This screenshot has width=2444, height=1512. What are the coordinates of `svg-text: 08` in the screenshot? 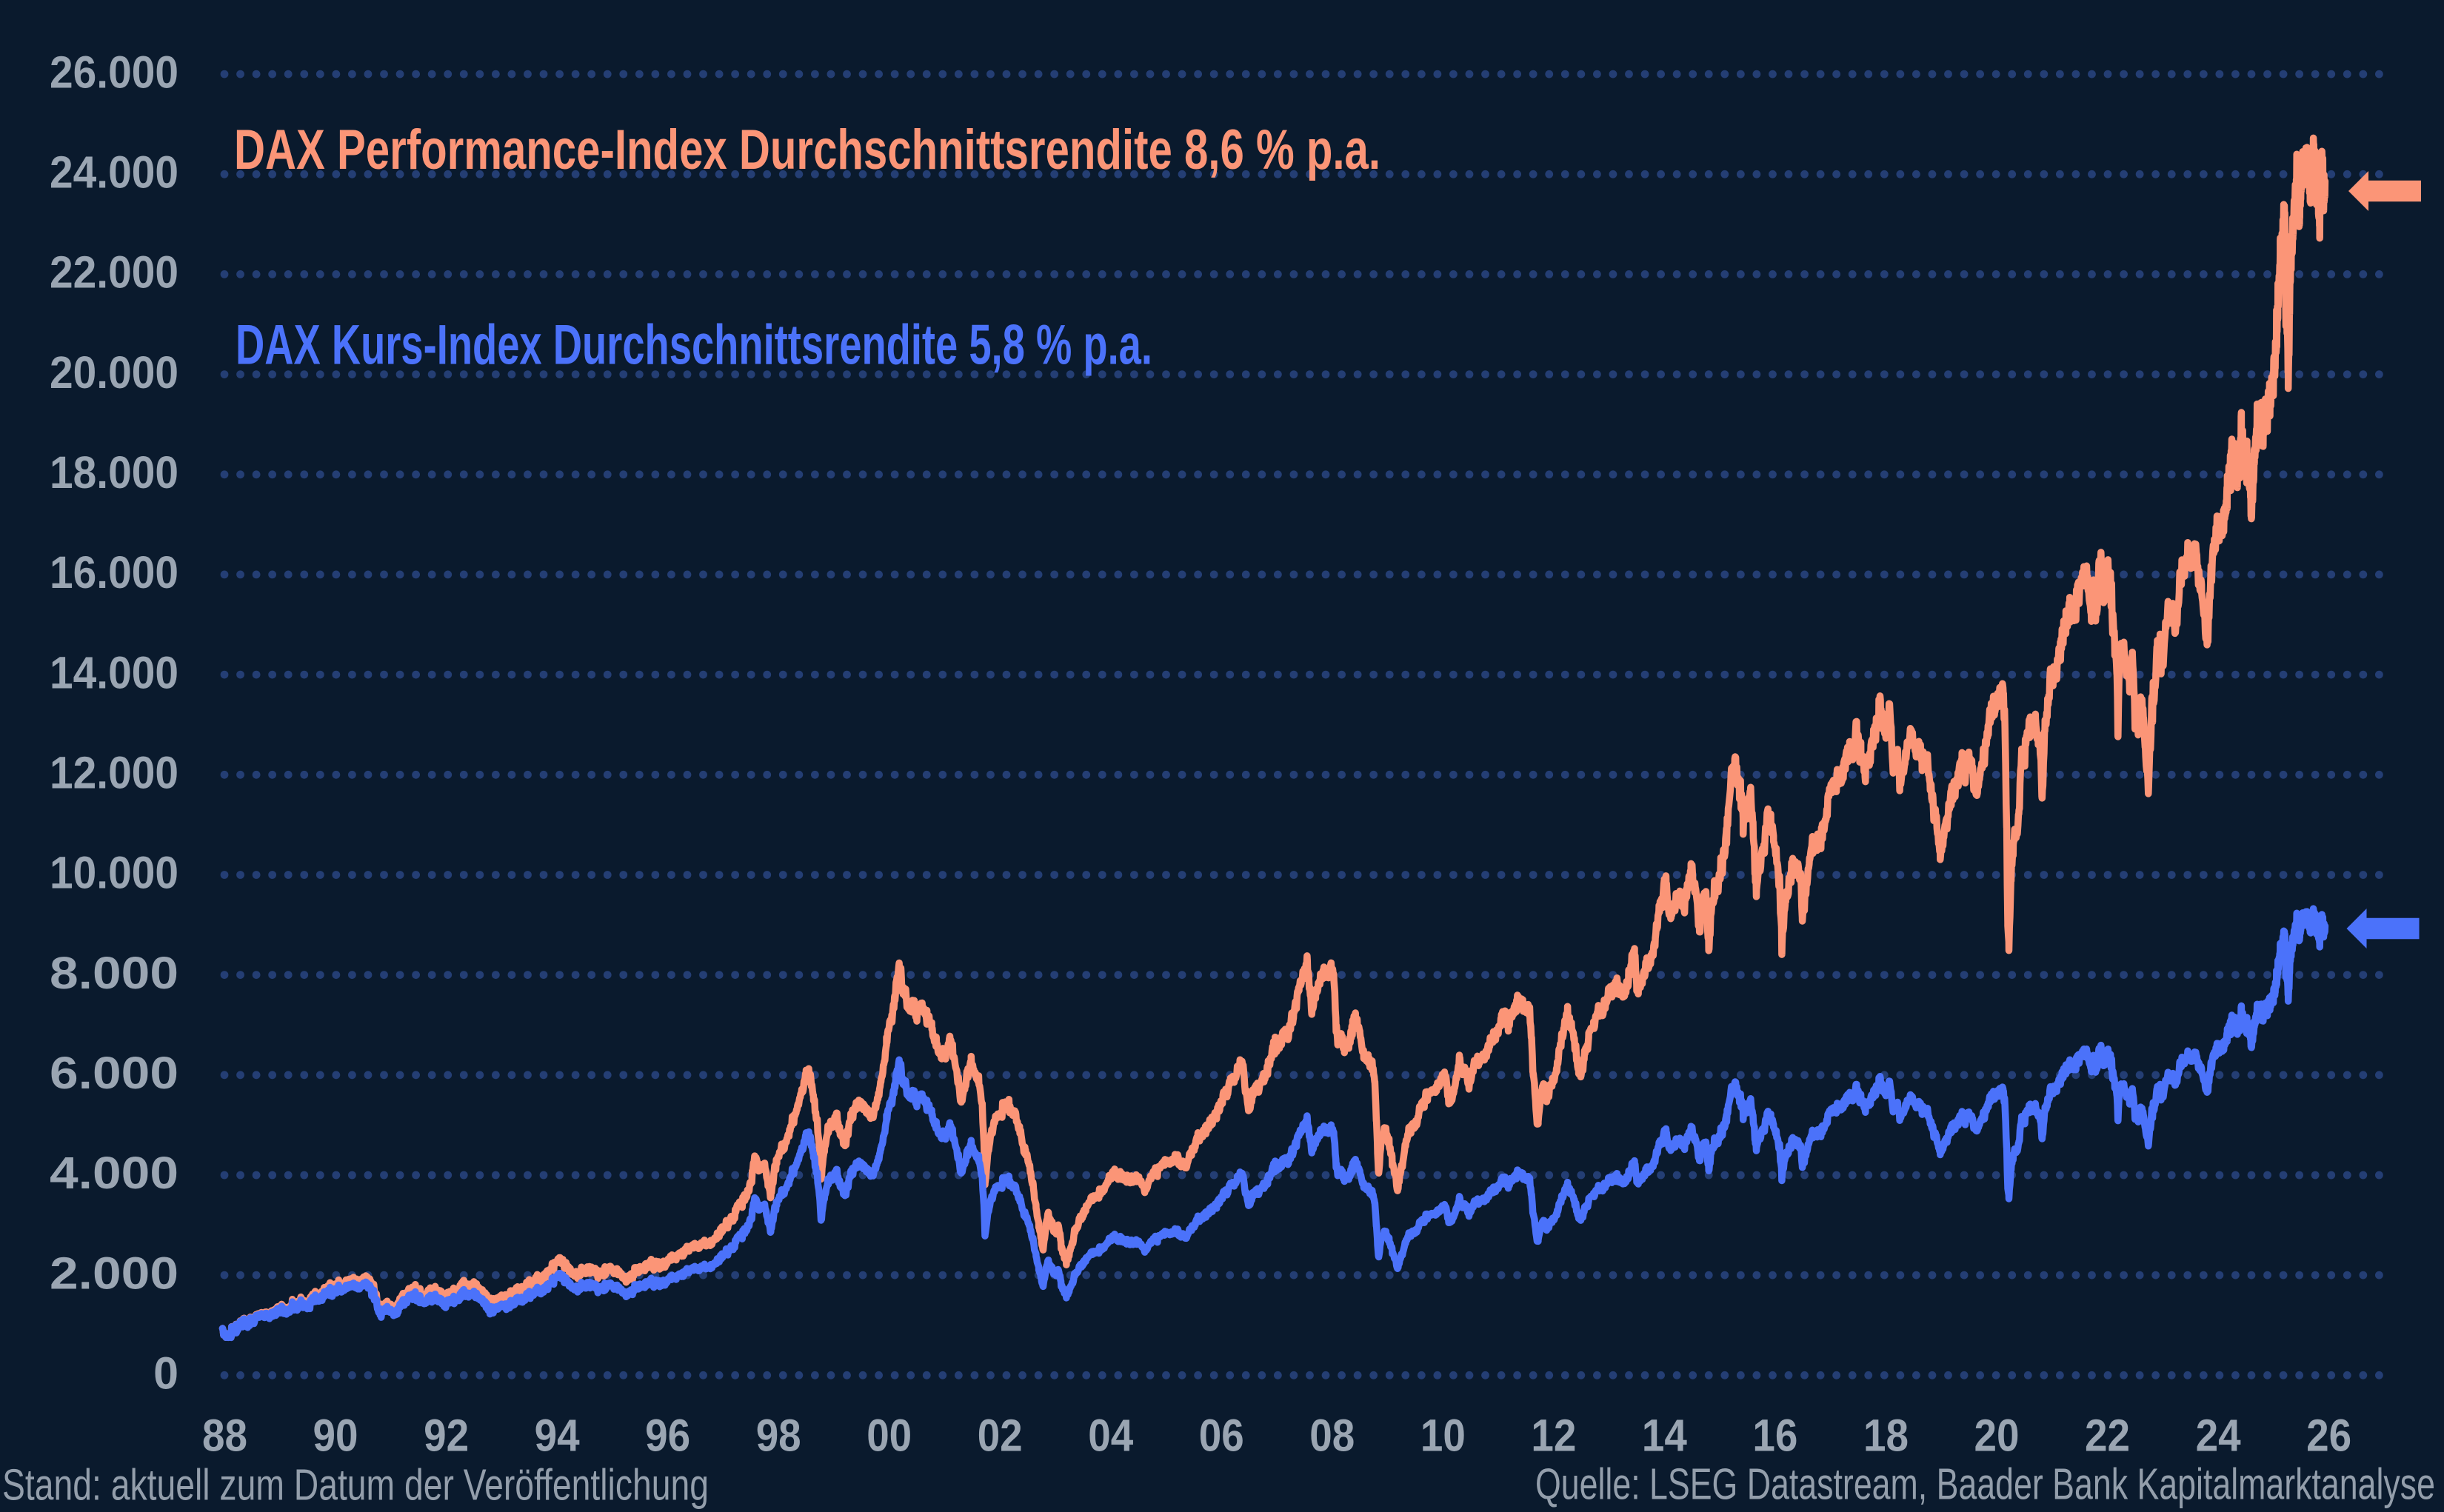 It's located at (1332, 1436).